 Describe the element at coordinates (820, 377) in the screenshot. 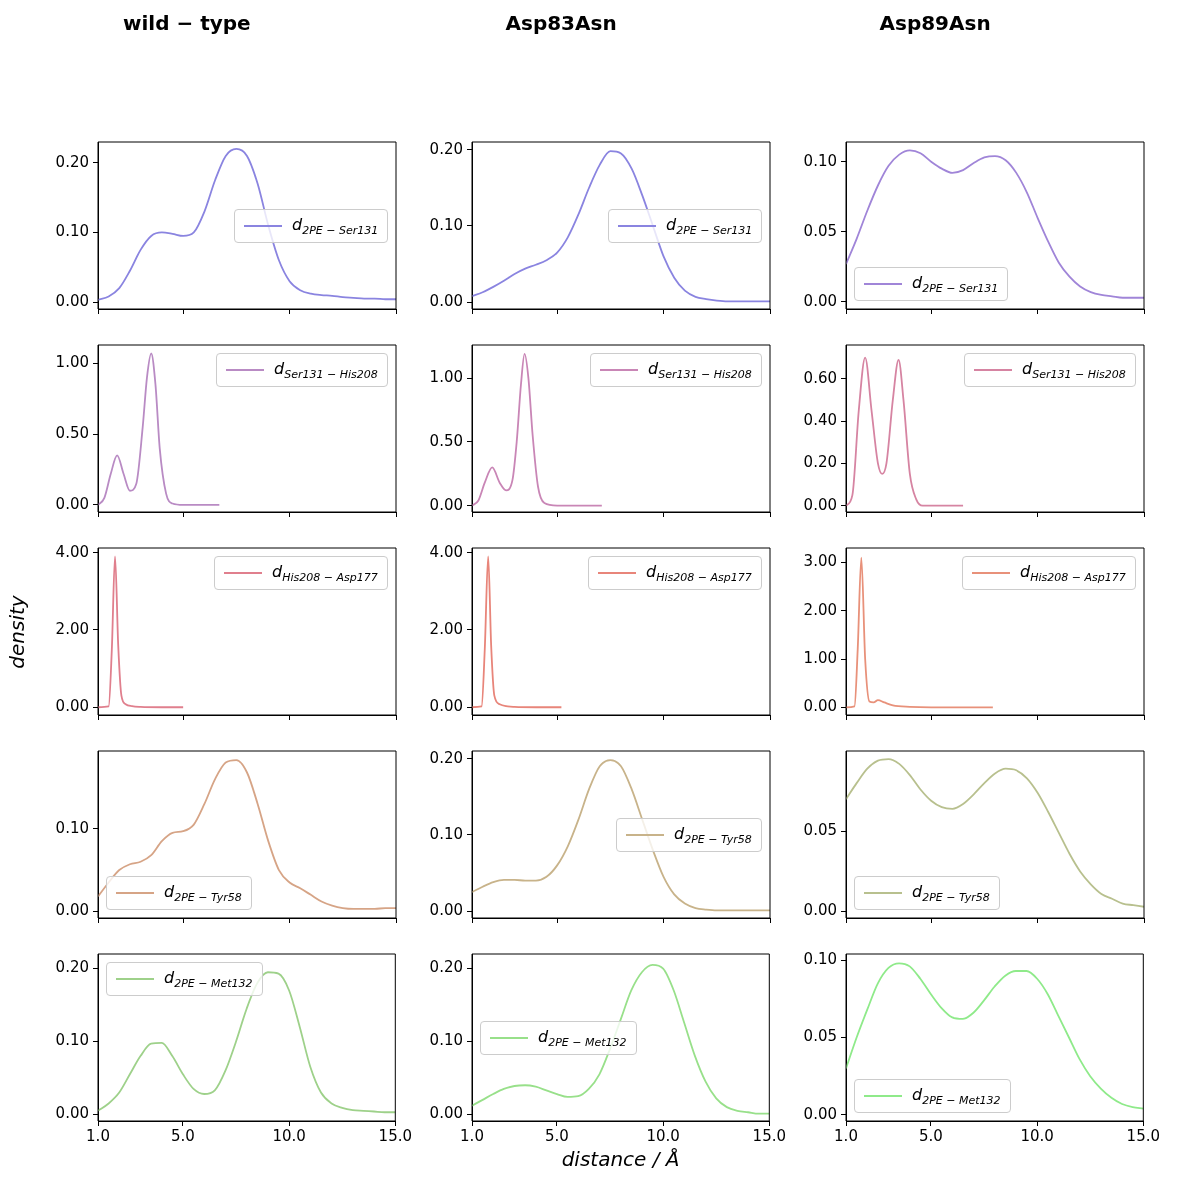

I see `y-tick-label: 0.60` at that location.